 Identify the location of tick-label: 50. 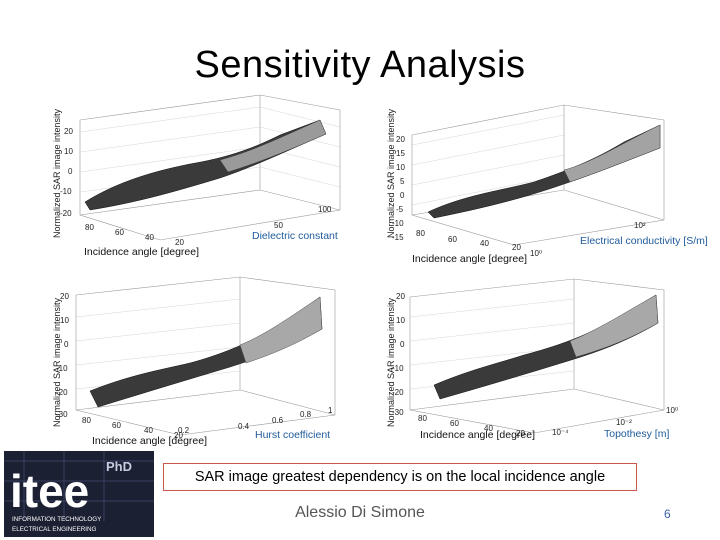
(278, 225).